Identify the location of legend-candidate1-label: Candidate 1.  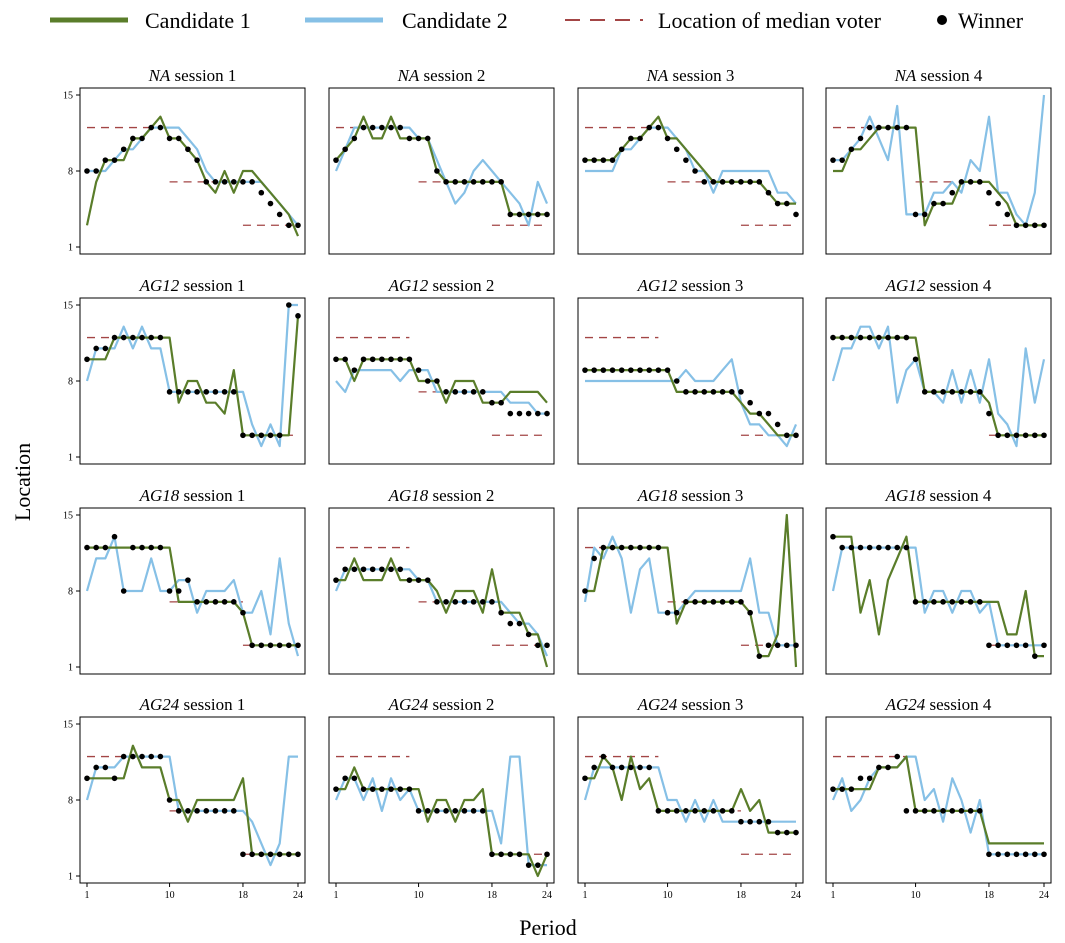
(198, 20).